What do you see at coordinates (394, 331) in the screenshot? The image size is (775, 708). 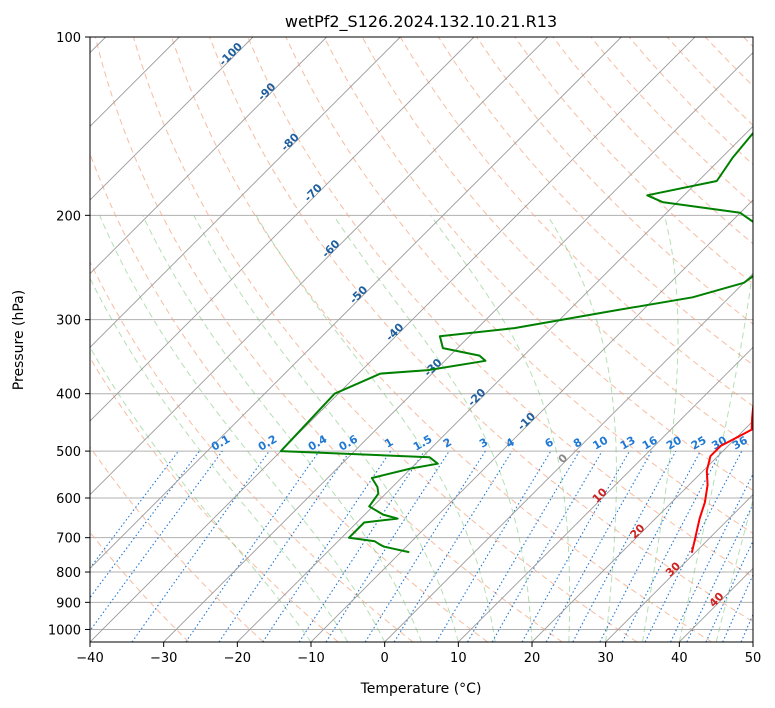 I see `theta-e-label: -40` at bounding box center [394, 331].